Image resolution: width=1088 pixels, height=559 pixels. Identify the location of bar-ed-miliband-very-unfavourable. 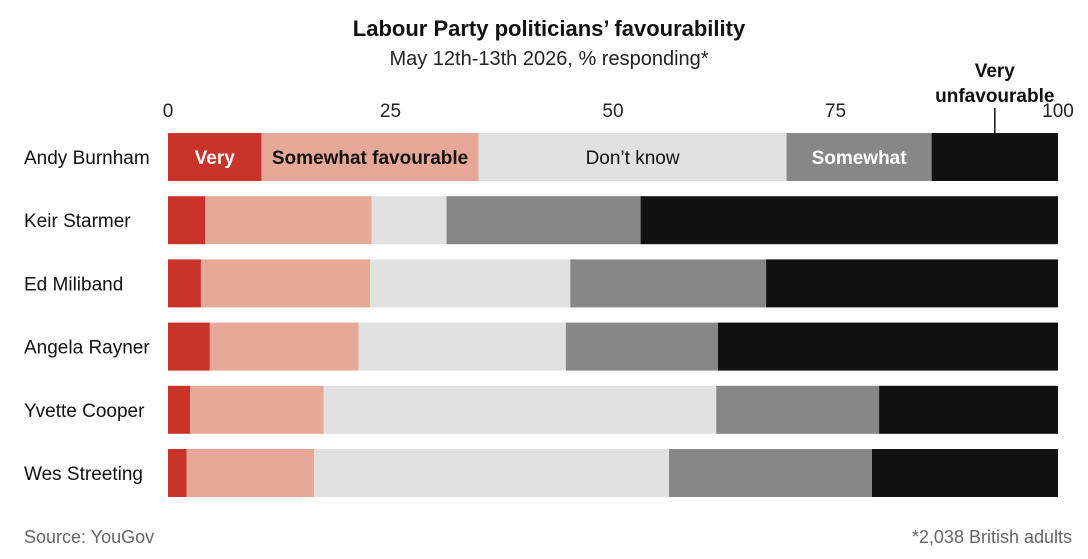
(912, 283).